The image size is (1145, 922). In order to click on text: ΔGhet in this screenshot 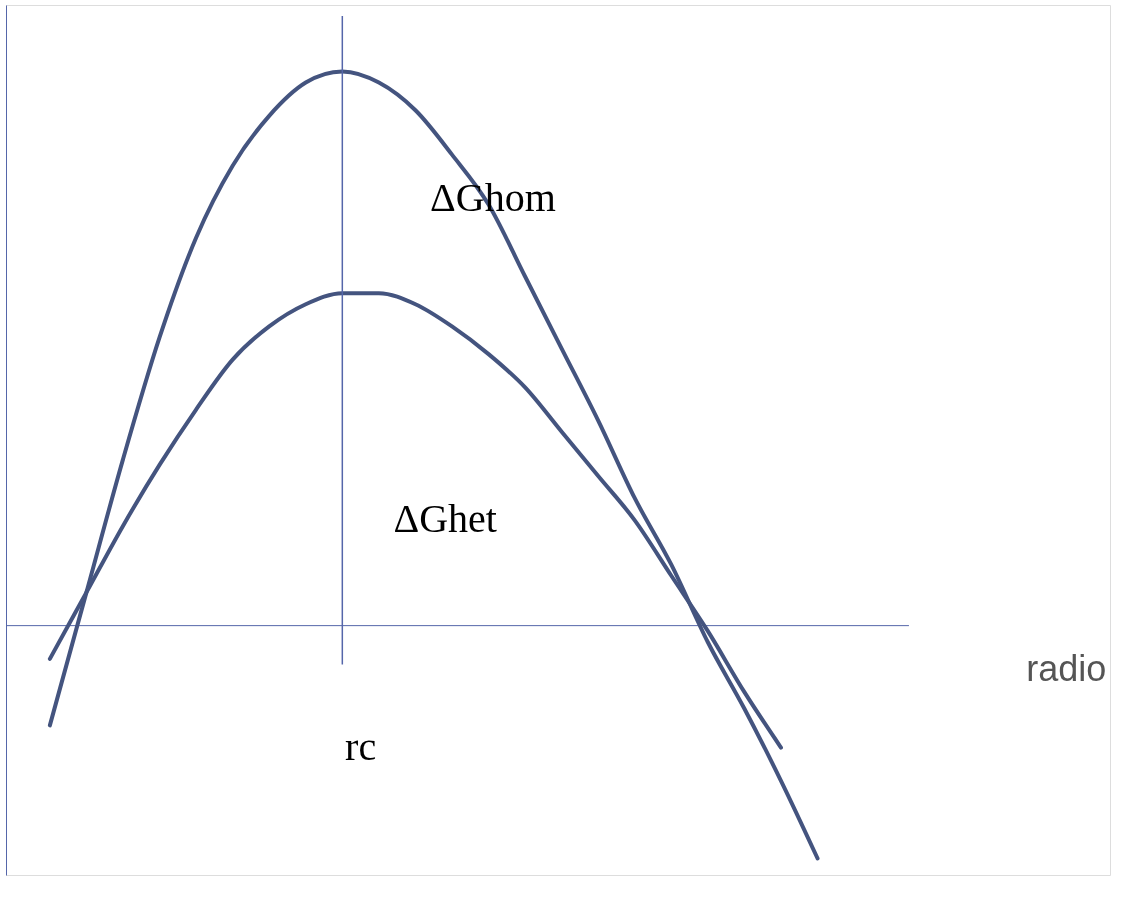, I will do `click(445, 519)`.